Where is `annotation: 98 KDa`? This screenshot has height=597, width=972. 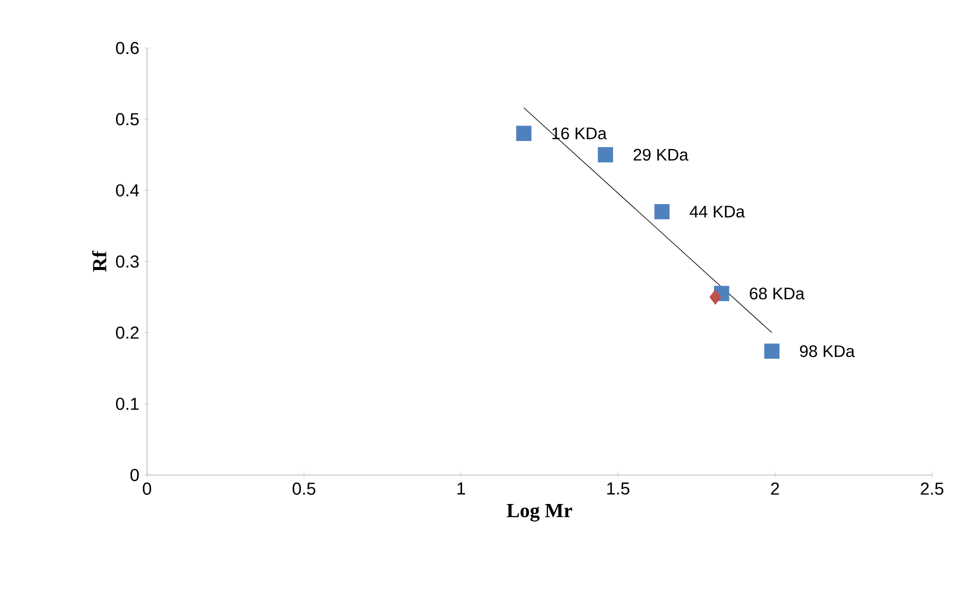 annotation: 98 KDa is located at coordinates (827, 351).